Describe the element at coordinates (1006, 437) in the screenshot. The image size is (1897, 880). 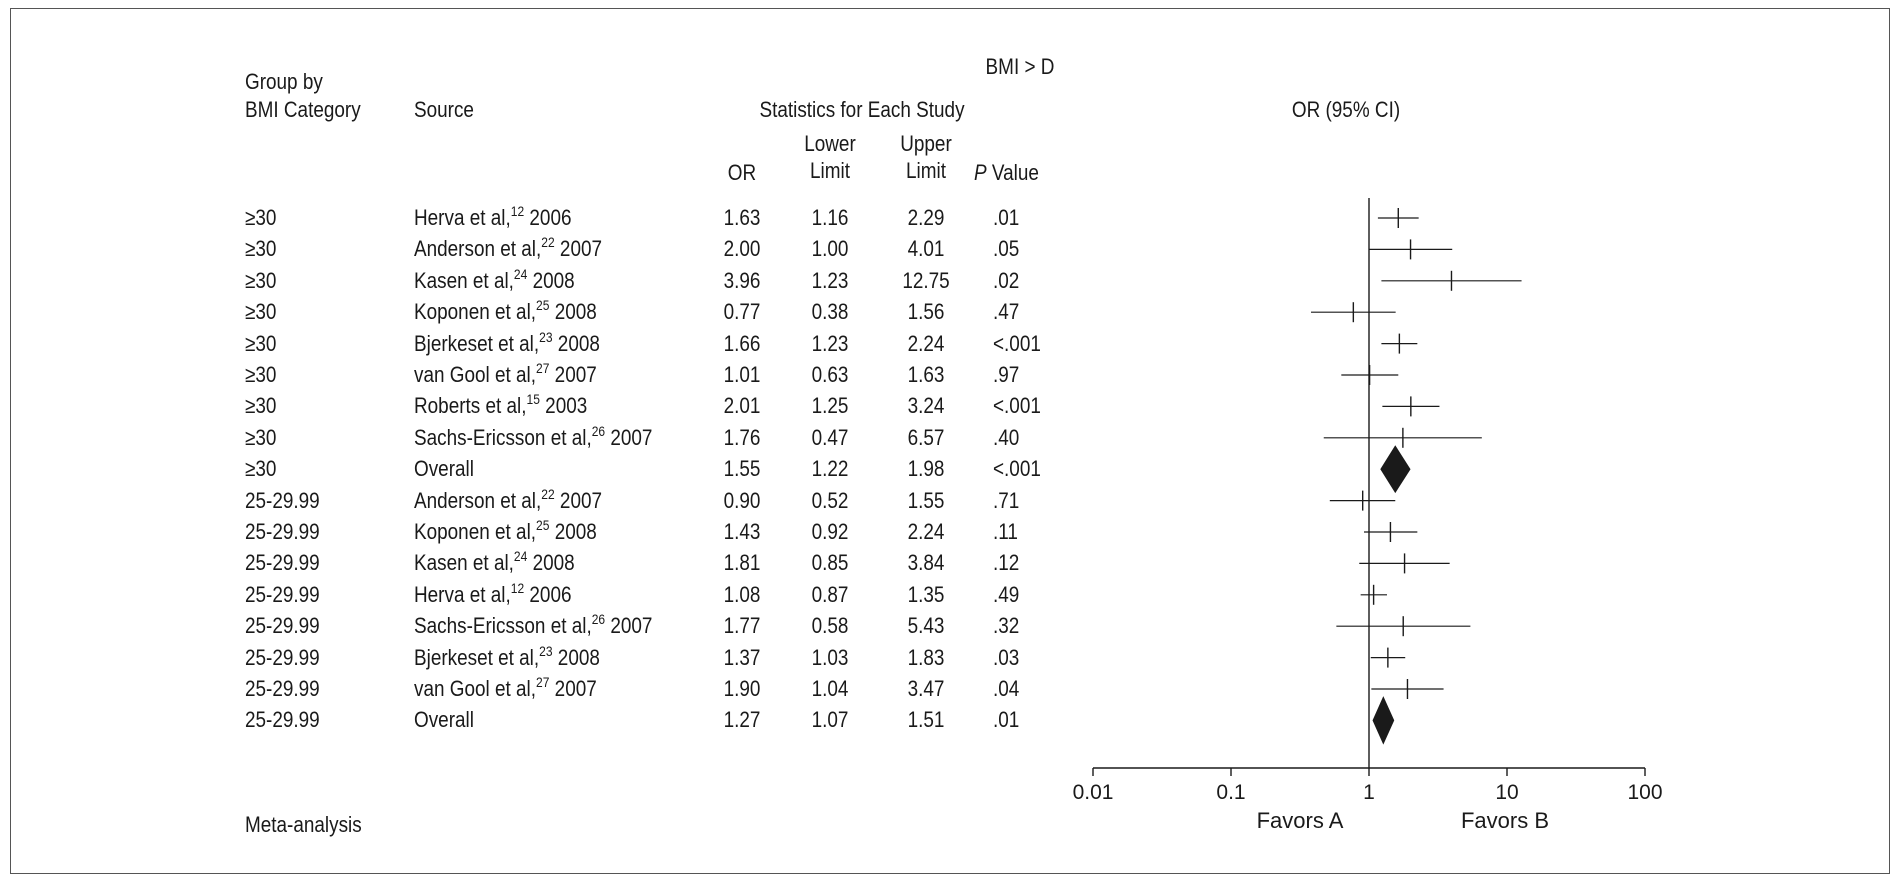
I see `p-value-cell: .40` at that location.